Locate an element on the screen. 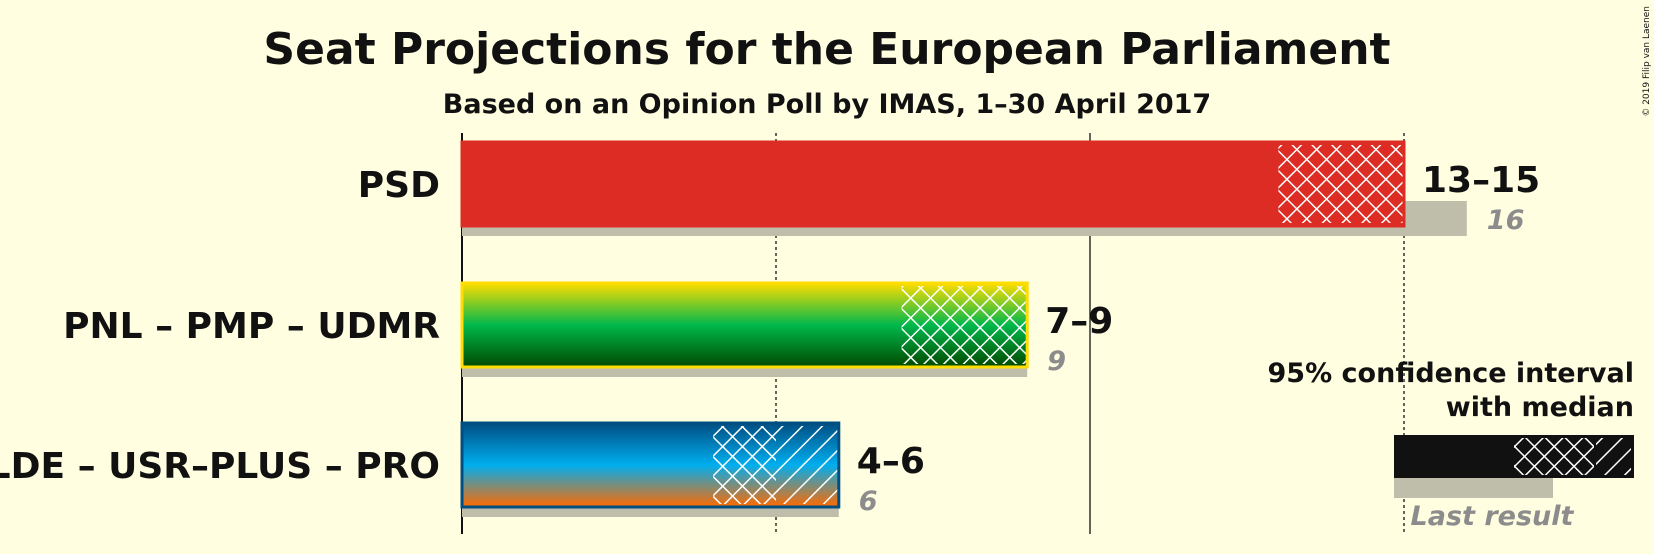 Image resolution: width=1654 pixels, height=554 pixels. ci-upper-segment is located at coordinates (807, 465).